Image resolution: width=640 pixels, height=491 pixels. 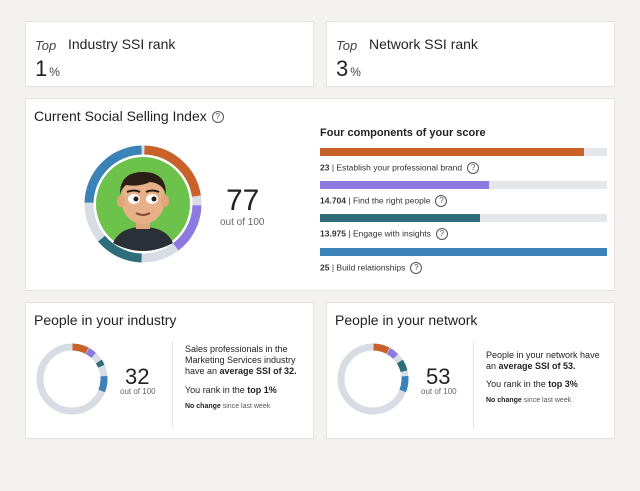 I want to click on network-rank-prefix: You rank in the, so click(x=517, y=384).